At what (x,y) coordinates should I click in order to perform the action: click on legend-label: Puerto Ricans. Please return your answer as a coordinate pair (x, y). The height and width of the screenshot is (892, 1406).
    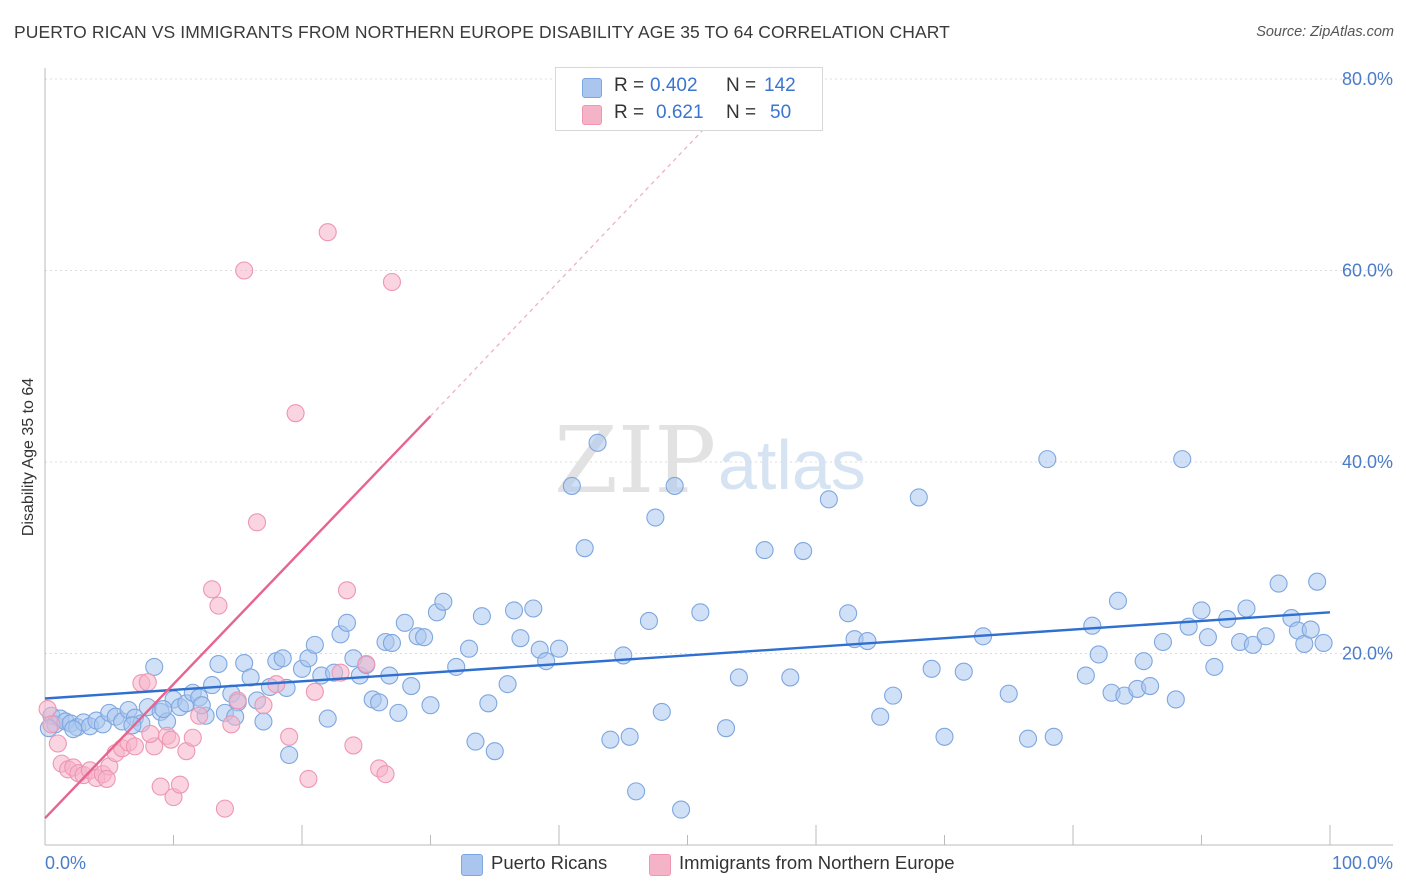
    Looking at the image, I should click on (549, 862).